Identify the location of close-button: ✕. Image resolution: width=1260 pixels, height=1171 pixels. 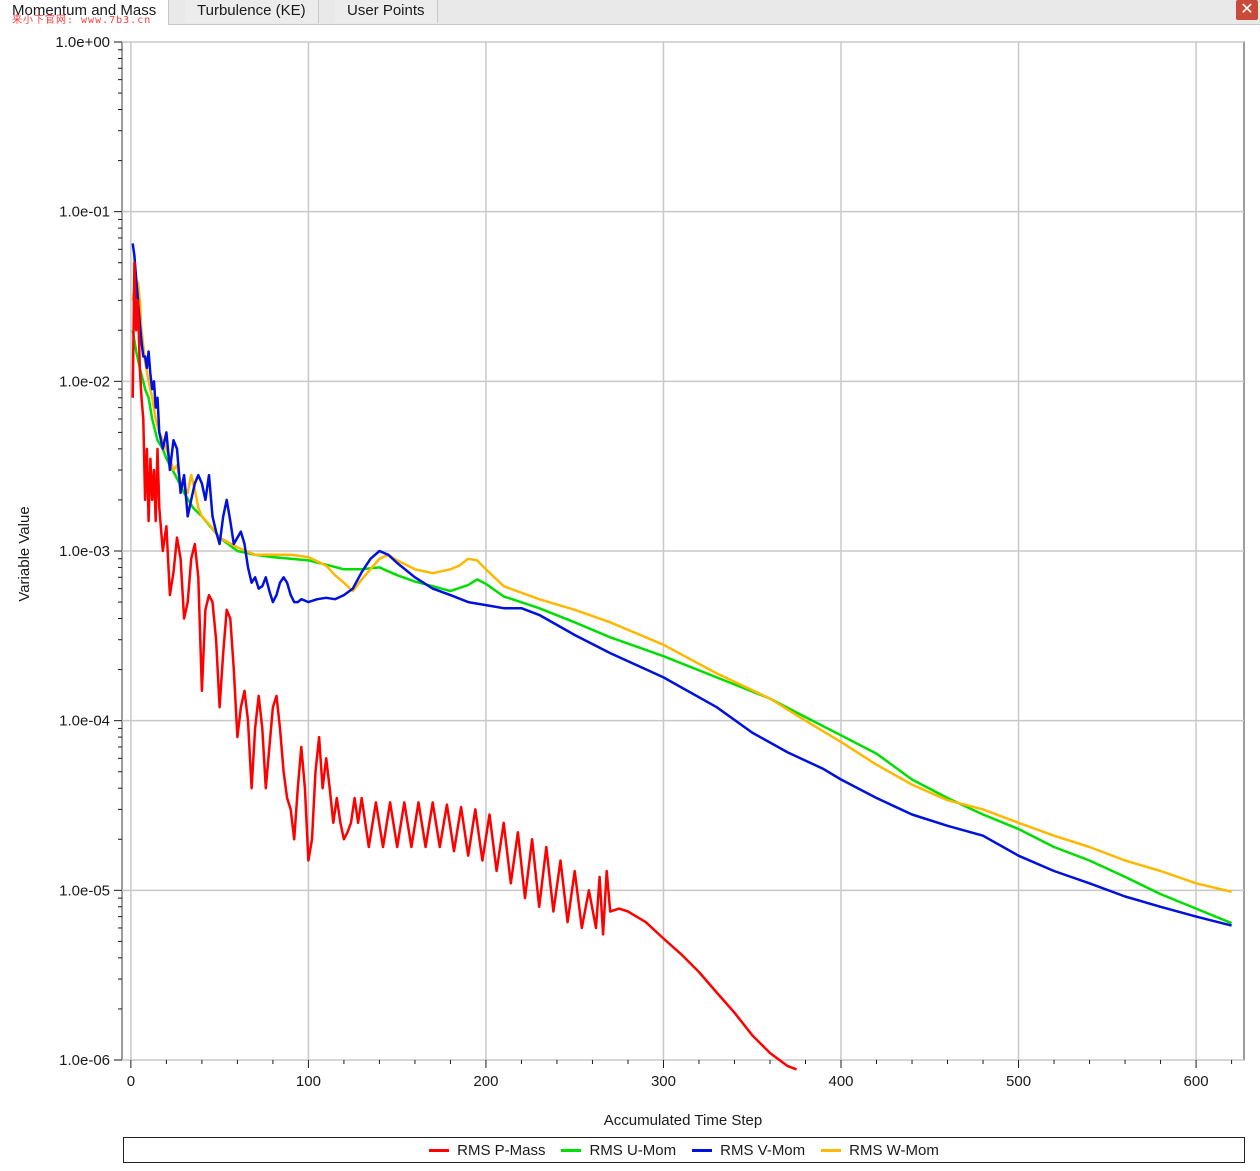
(1247, 10).